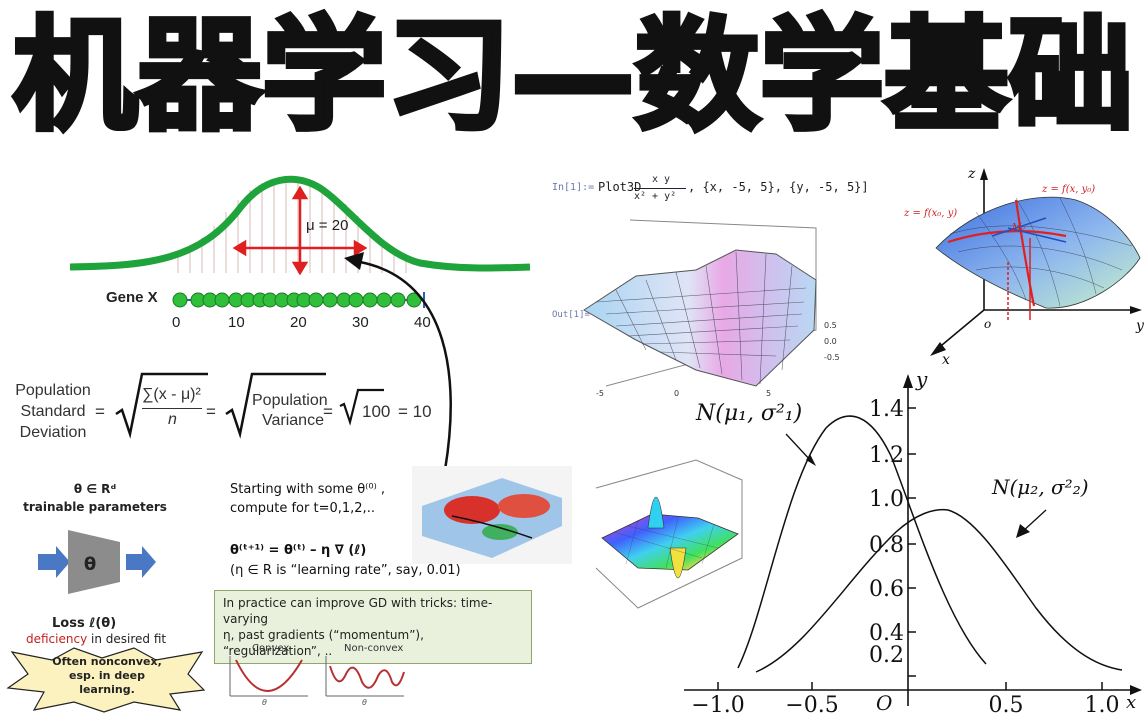 The height and width of the screenshot is (716, 1146). Describe the element at coordinates (176, 322) in the screenshot. I see `tick-0: 0` at that location.